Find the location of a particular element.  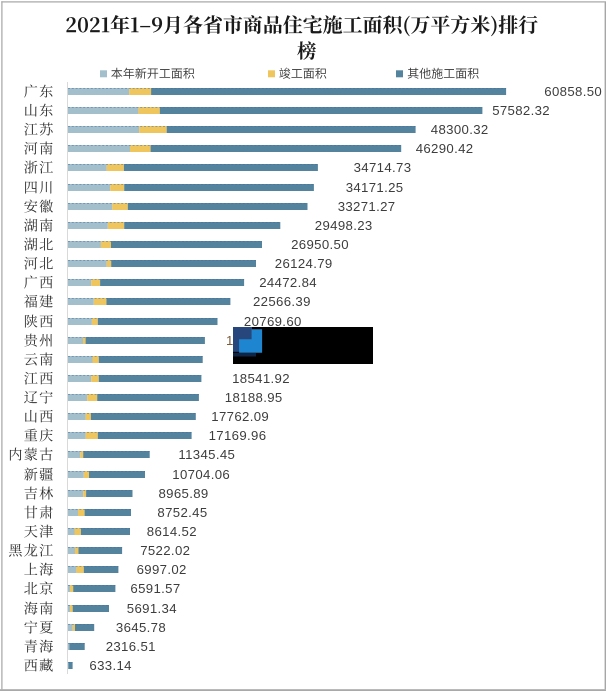

svg-text: 8752.45 is located at coordinates (182, 512).